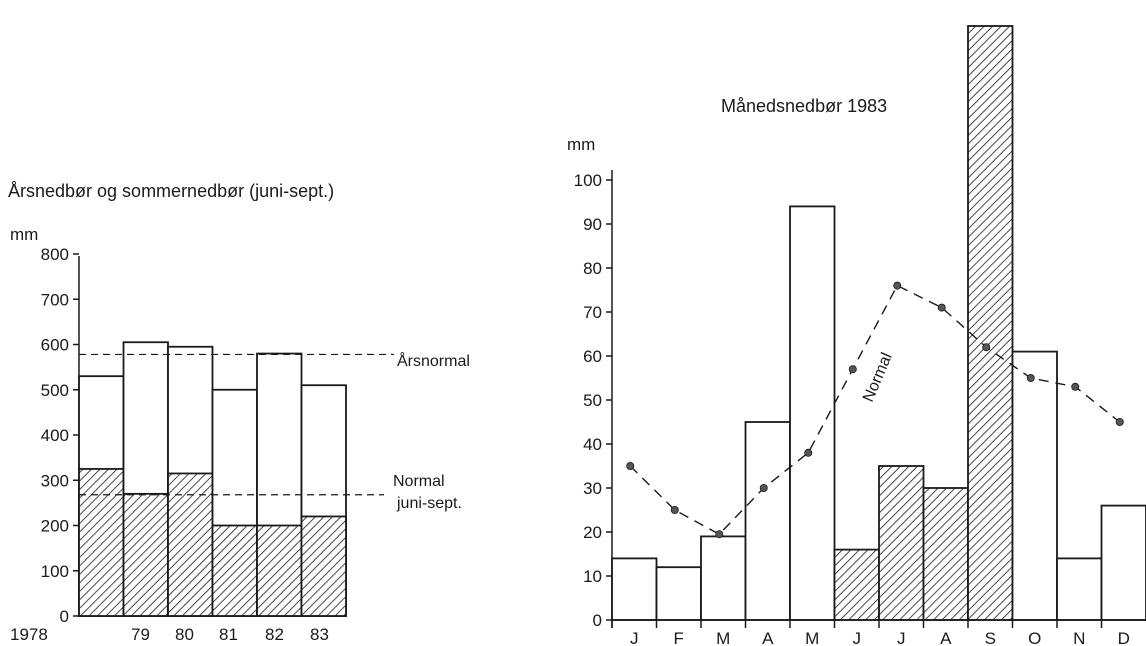  I want to click on monthly-x-label: D, so click(1124, 637).